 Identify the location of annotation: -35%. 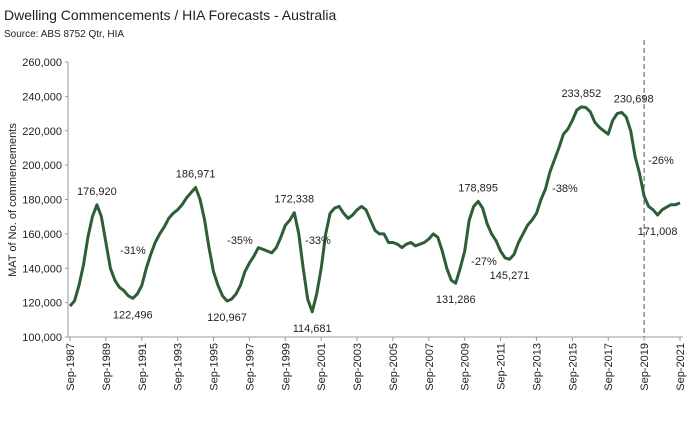
(240, 241).